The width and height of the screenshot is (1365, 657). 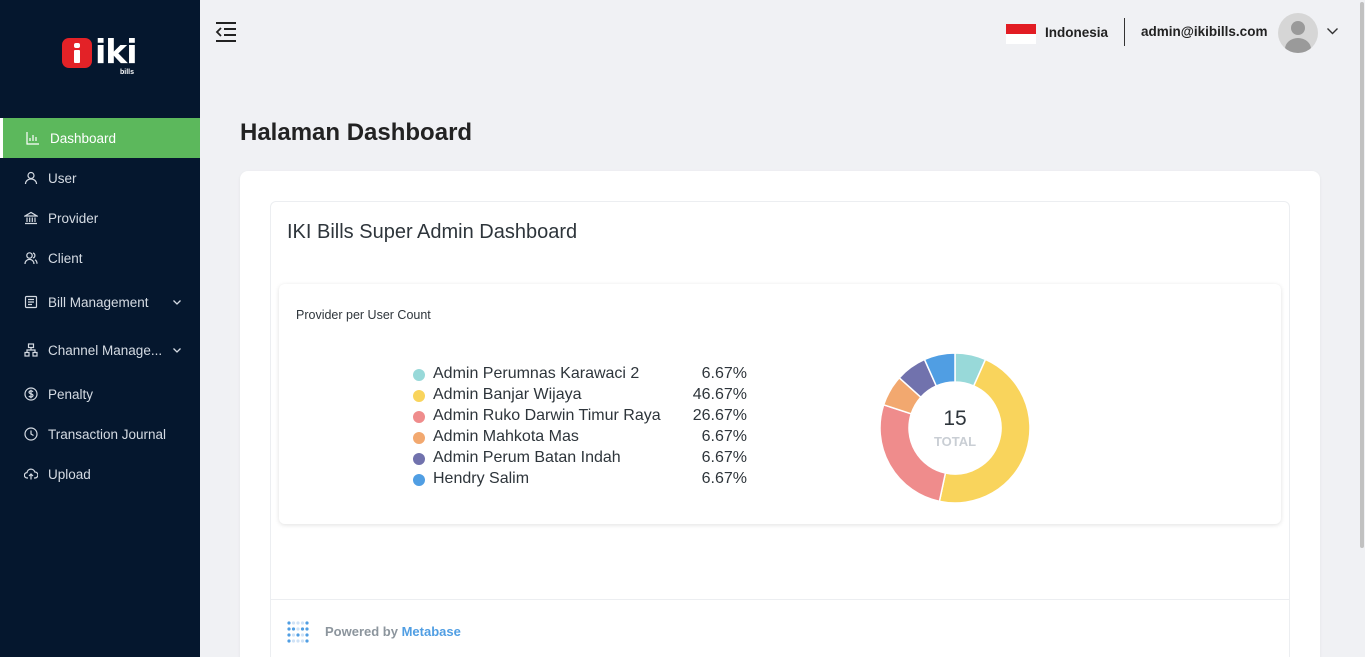 What do you see at coordinates (83, 138) in the screenshot?
I see `sidebar-item-label: Dashboard` at bounding box center [83, 138].